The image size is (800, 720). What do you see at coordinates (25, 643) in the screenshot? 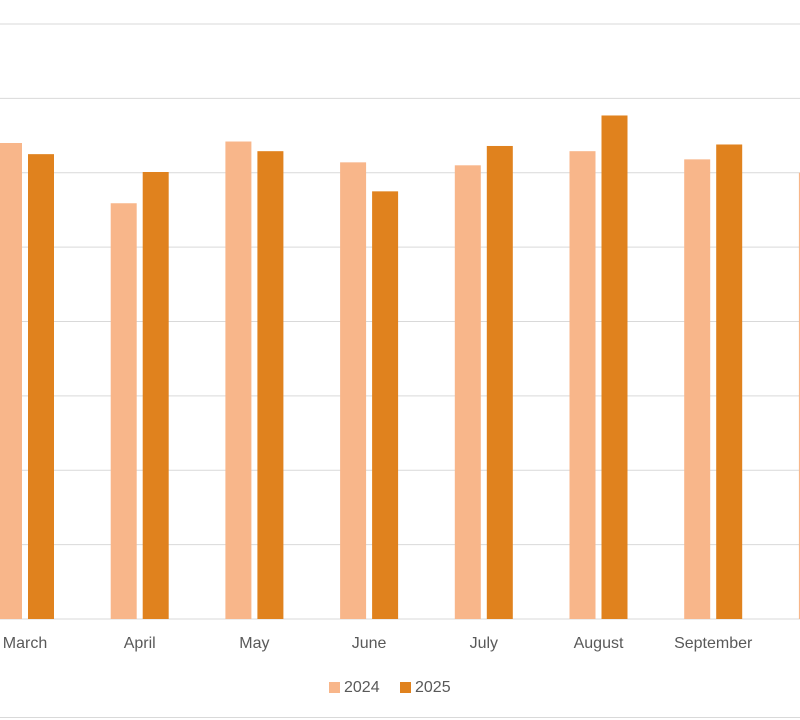
I see `x-tick-label: March` at bounding box center [25, 643].